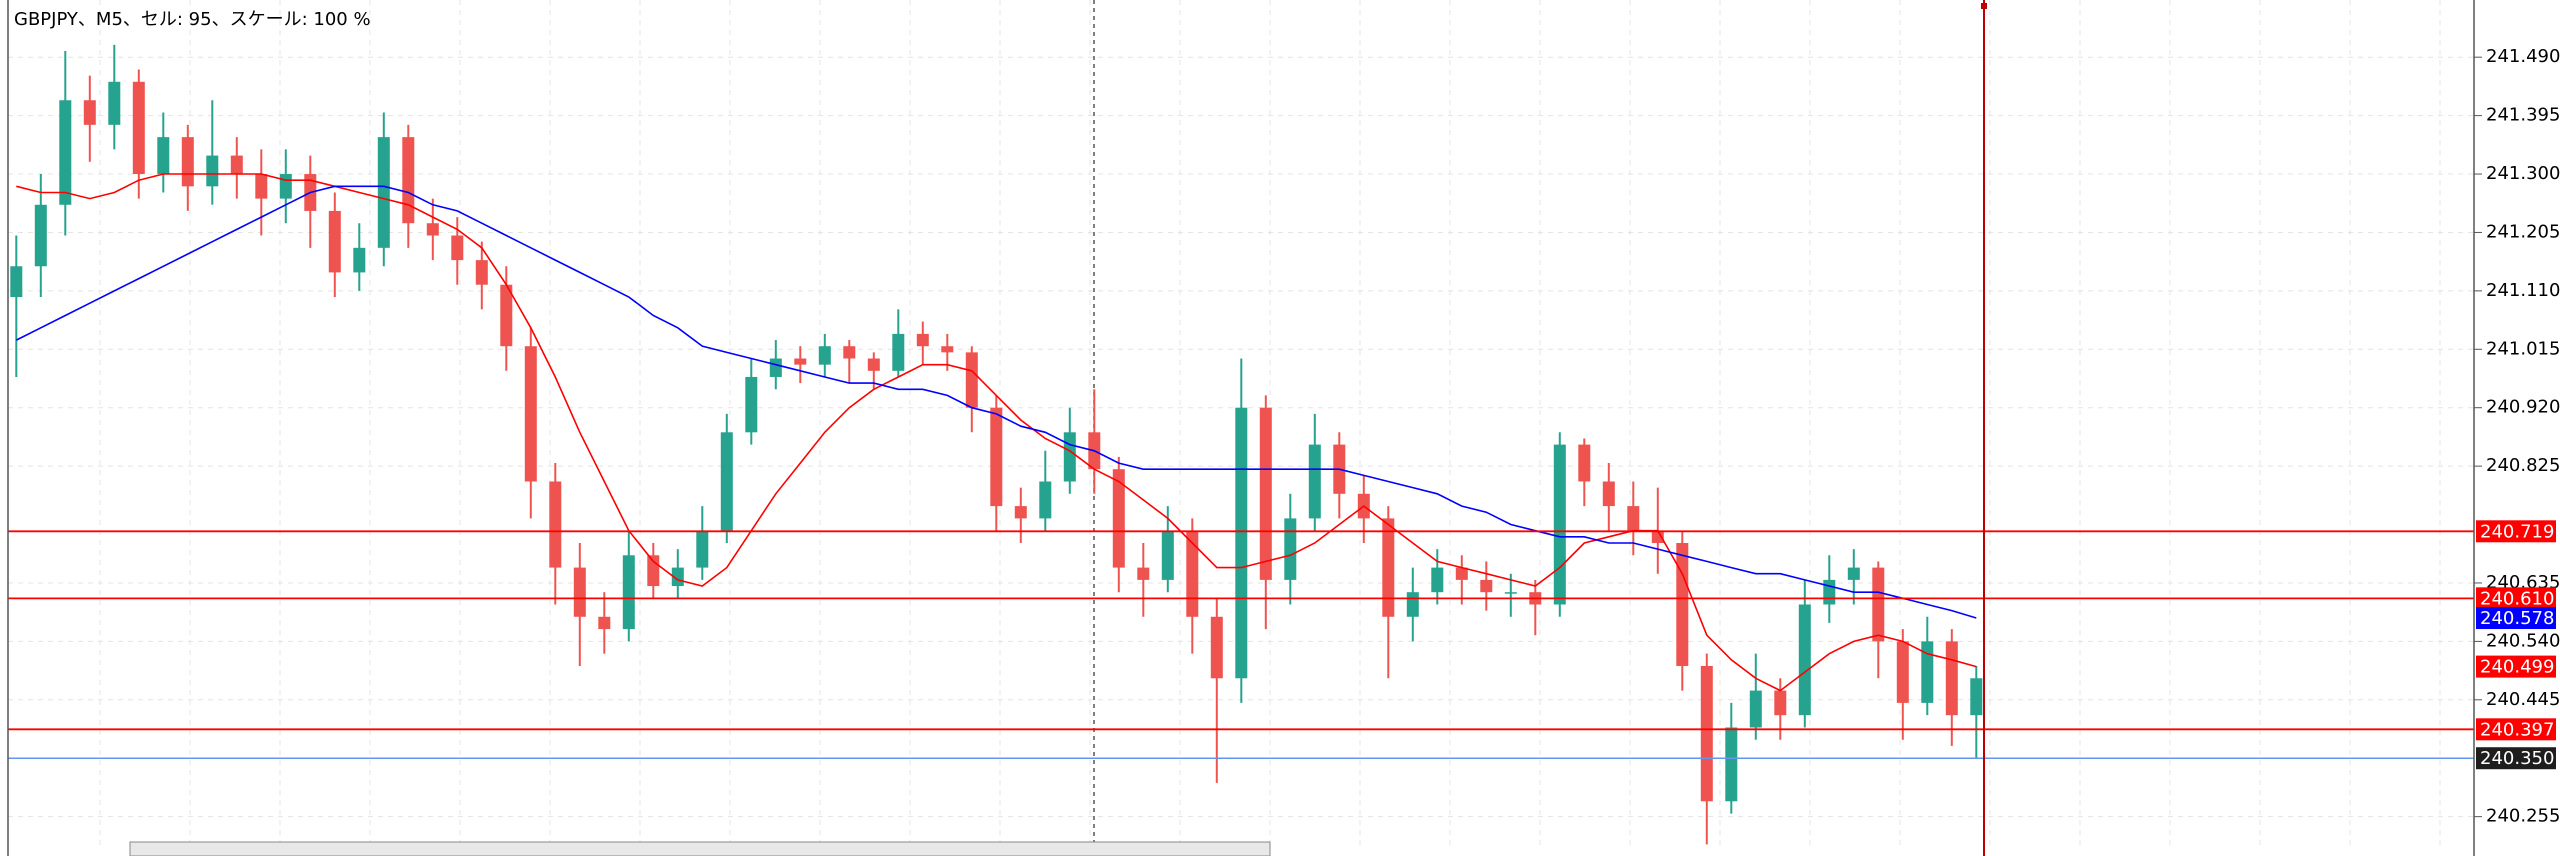 The width and height of the screenshot is (2560, 856). I want to click on price-label: 240.350, so click(2517, 758).